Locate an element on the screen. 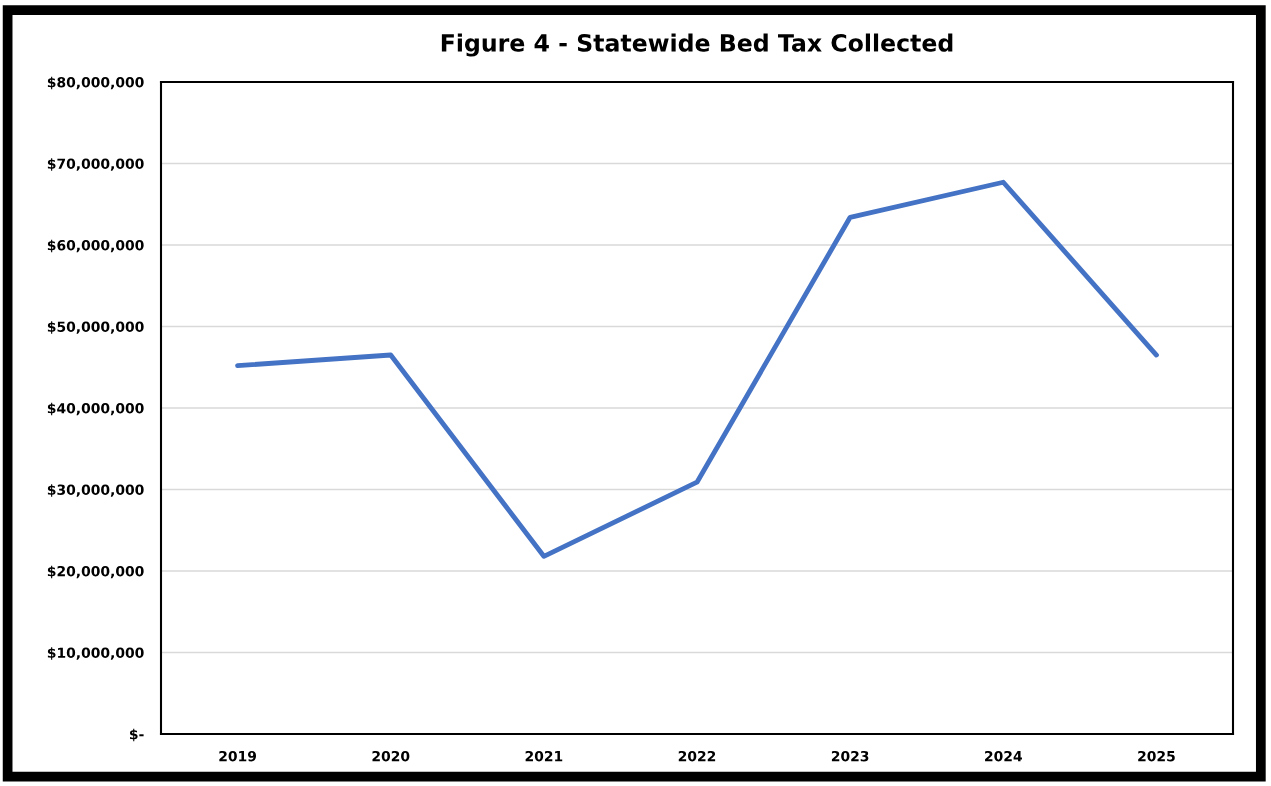 The image size is (1271, 786). x-tick-label: 2024 is located at coordinates (1003, 756).